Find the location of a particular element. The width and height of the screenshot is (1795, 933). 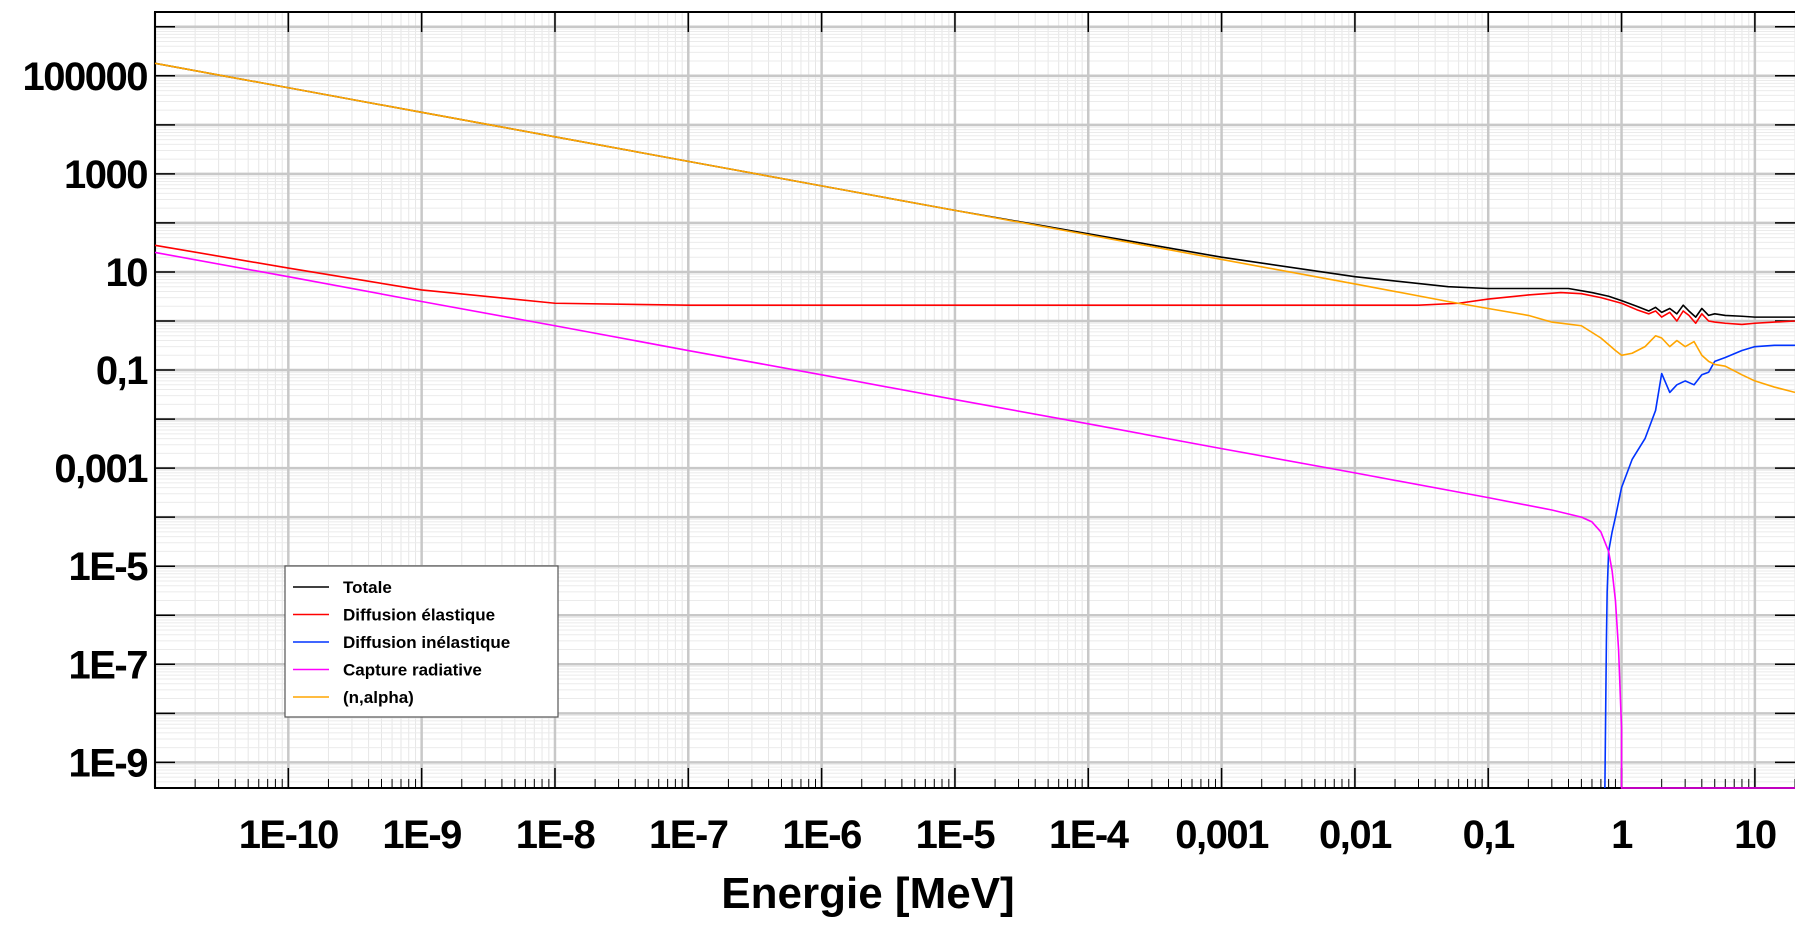

x-tick-label: 10 is located at coordinates (1755, 835).